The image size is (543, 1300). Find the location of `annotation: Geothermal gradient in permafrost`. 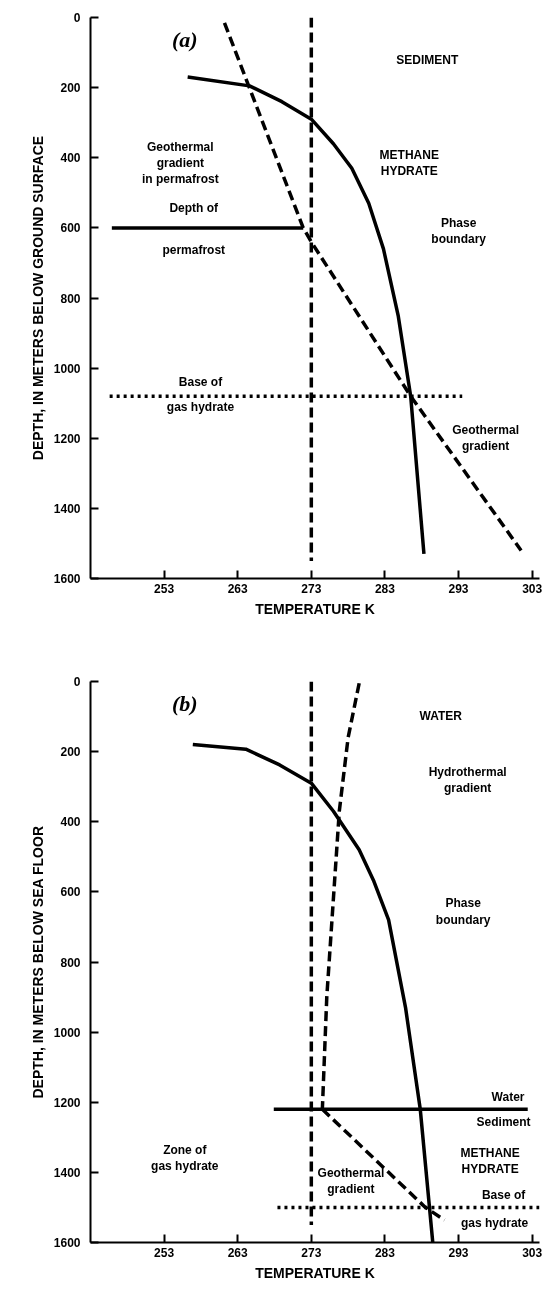

annotation: Geothermal gradient in permafrost is located at coordinates (180, 163).